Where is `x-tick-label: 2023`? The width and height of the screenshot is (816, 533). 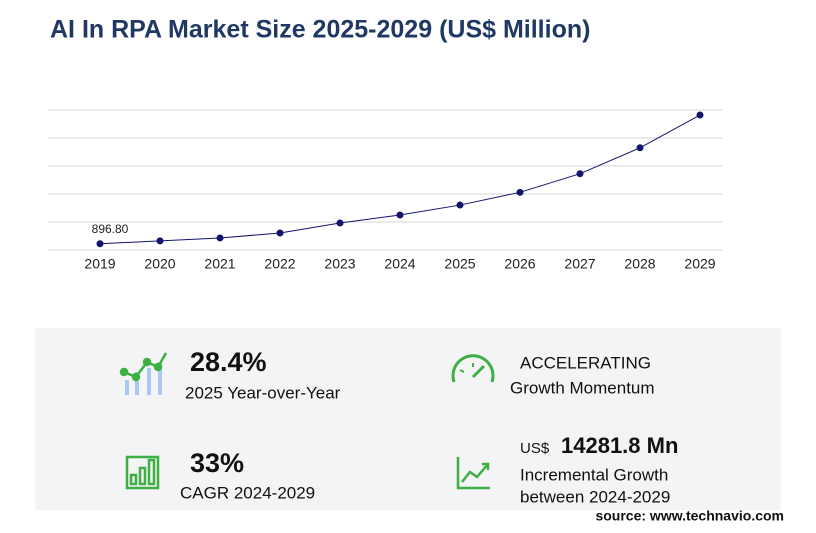 x-tick-label: 2023 is located at coordinates (339, 264).